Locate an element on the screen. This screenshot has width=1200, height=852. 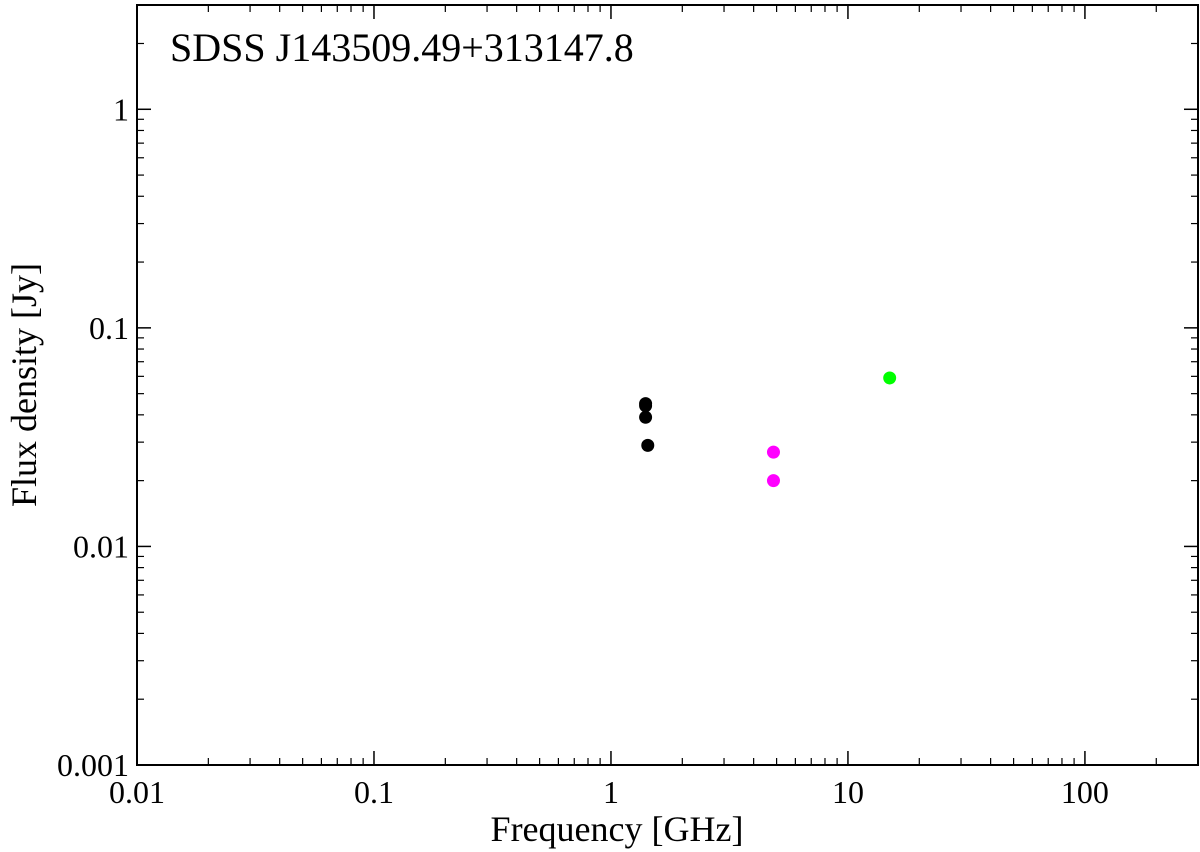
x-tick-label: 0.01 is located at coordinates (137, 792).